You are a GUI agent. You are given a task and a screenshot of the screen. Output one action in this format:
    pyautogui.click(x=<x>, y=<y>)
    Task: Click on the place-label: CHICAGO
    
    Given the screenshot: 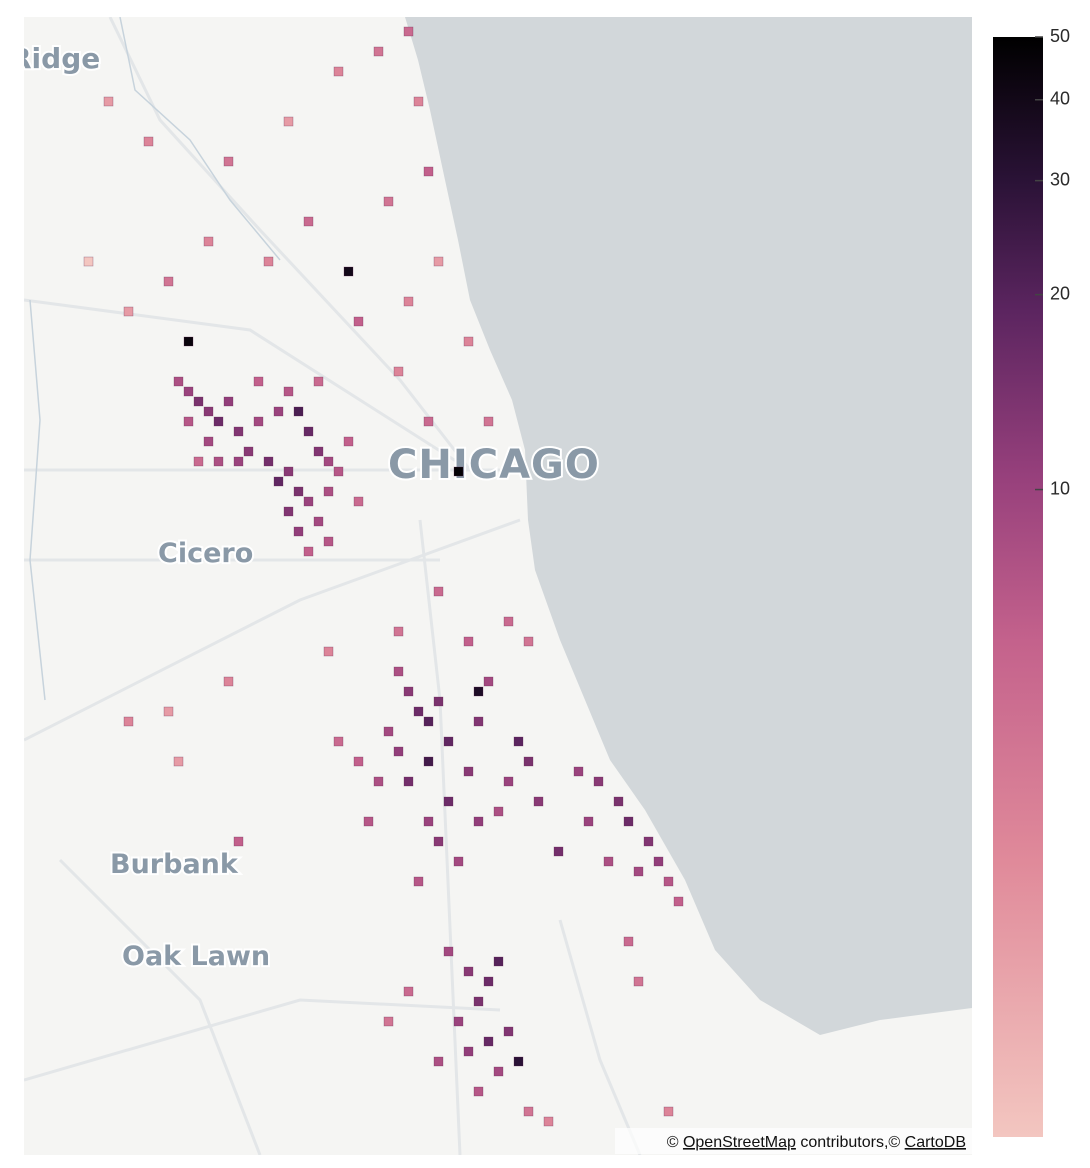 What is the action you would take?
    pyautogui.click(x=494, y=465)
    